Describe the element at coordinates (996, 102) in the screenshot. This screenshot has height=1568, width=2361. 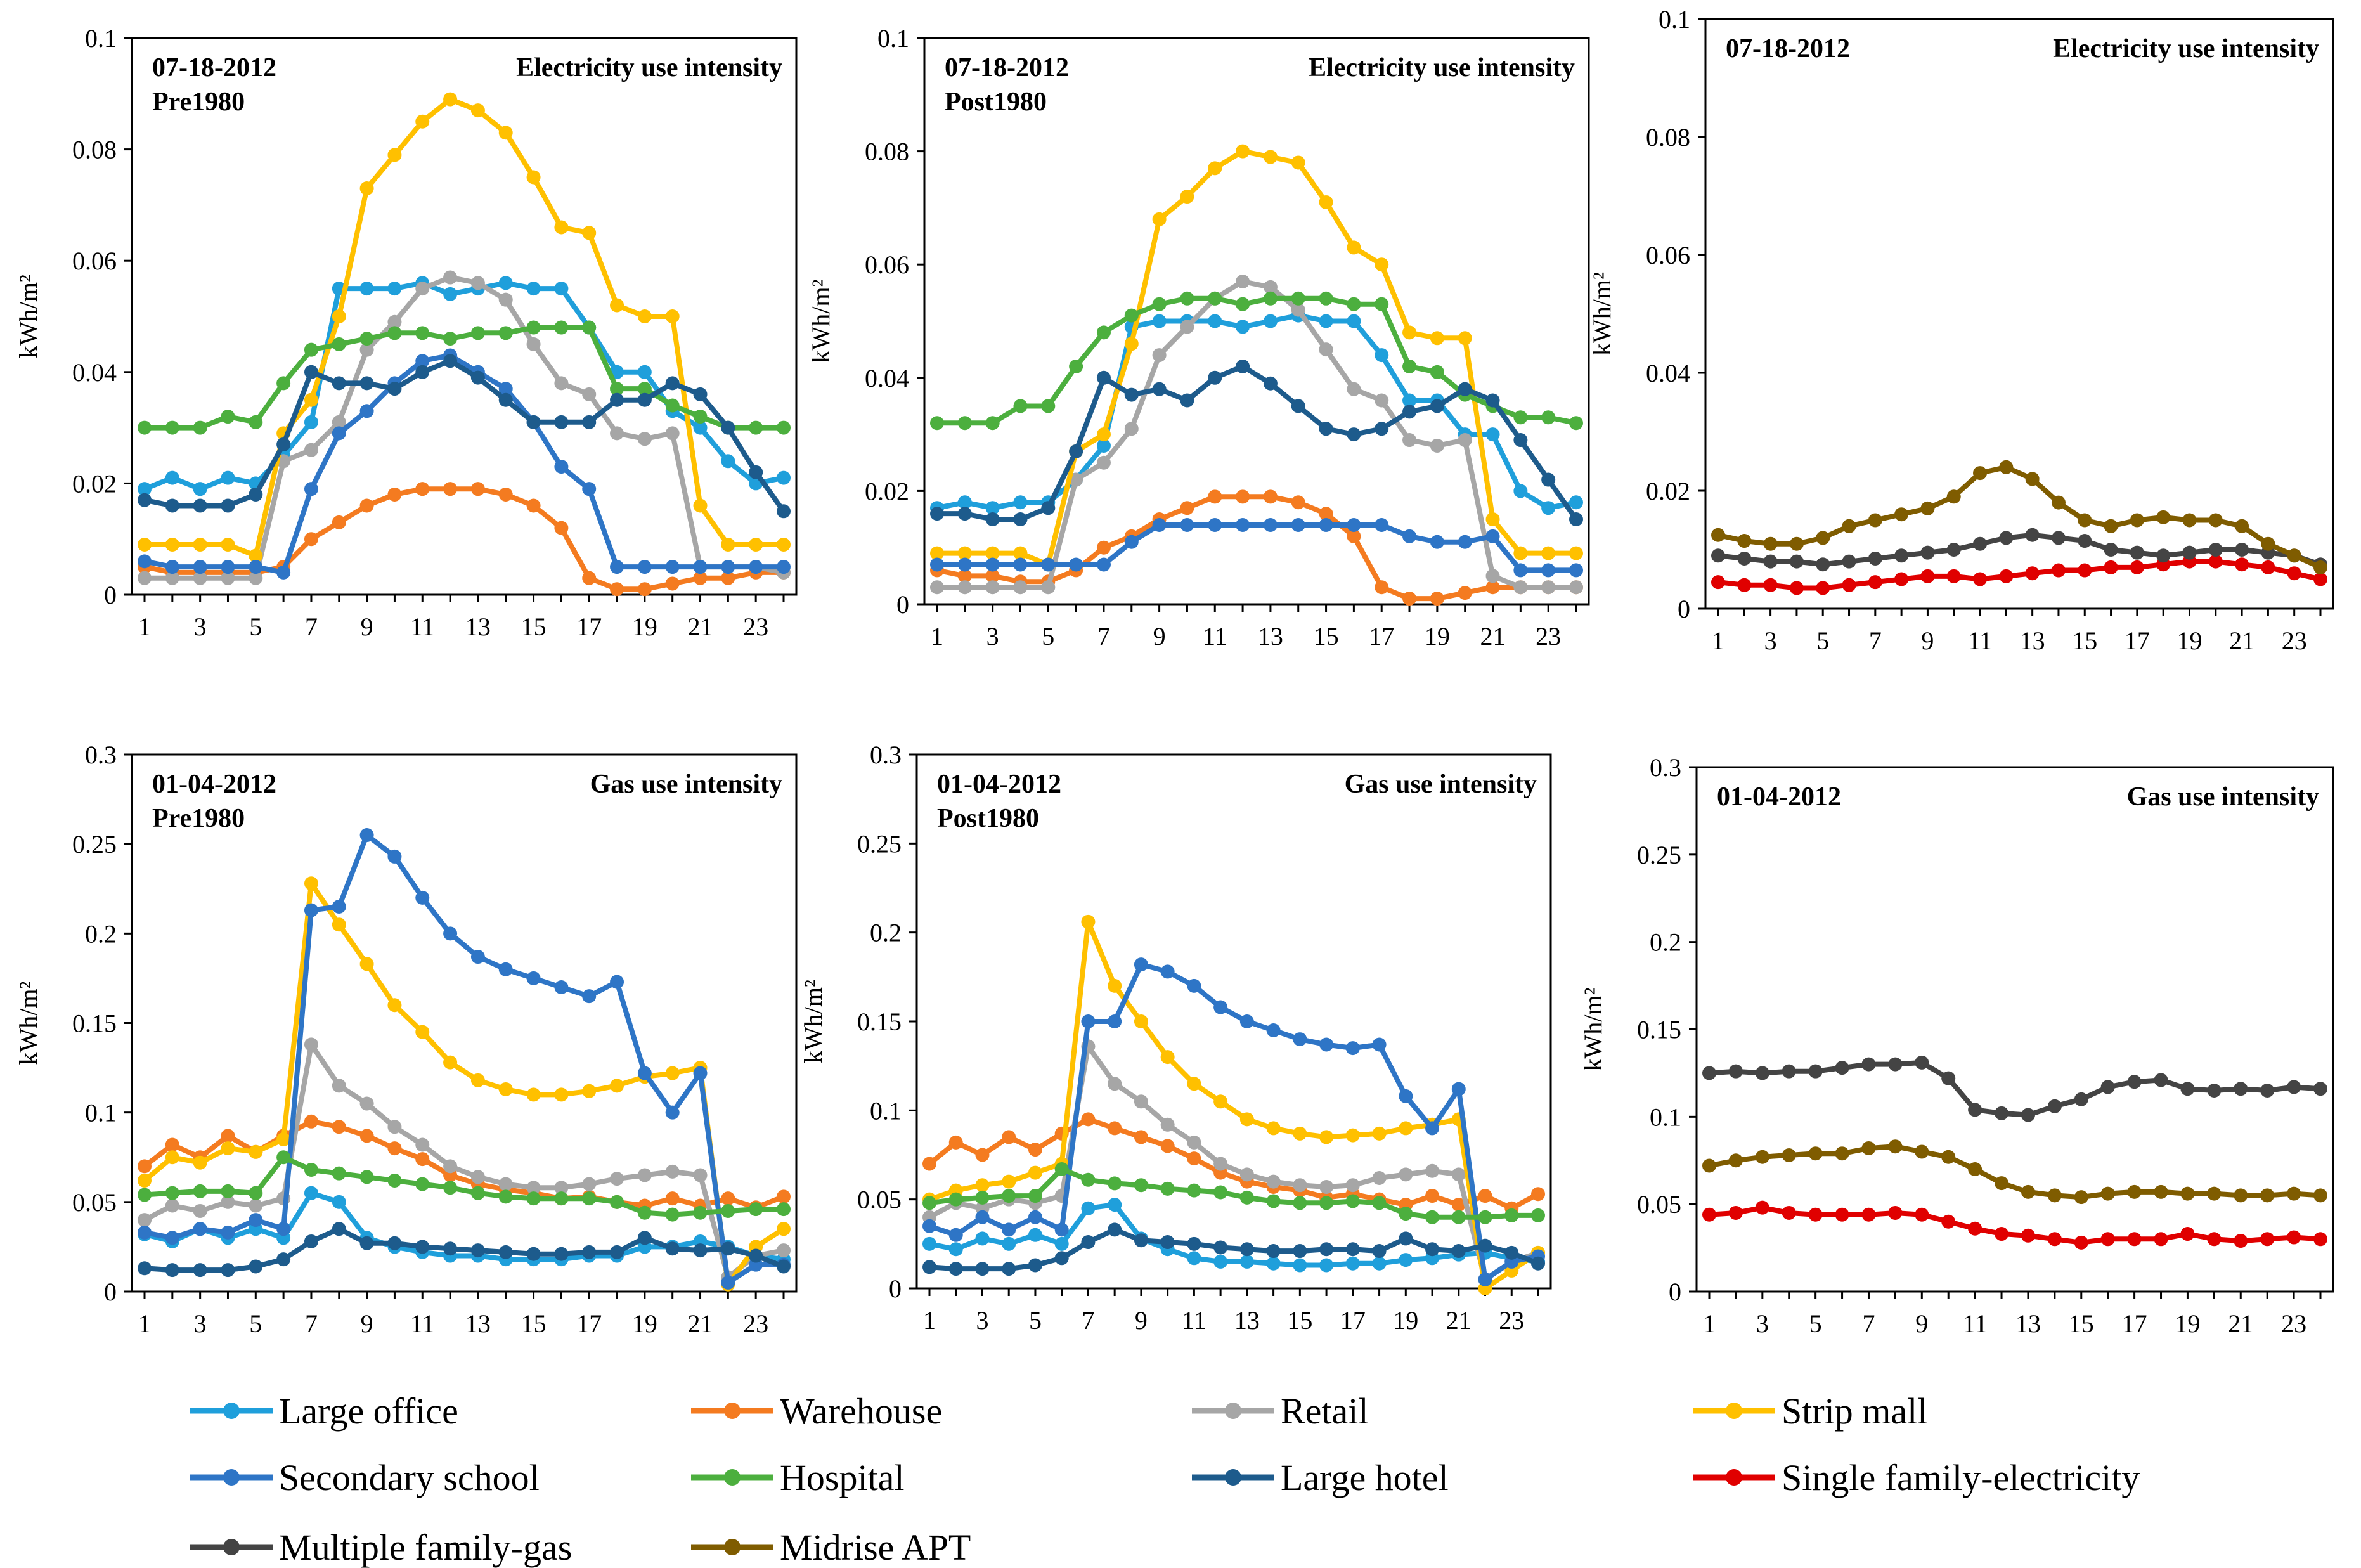
I see `group-annotation: Post1980` at that location.